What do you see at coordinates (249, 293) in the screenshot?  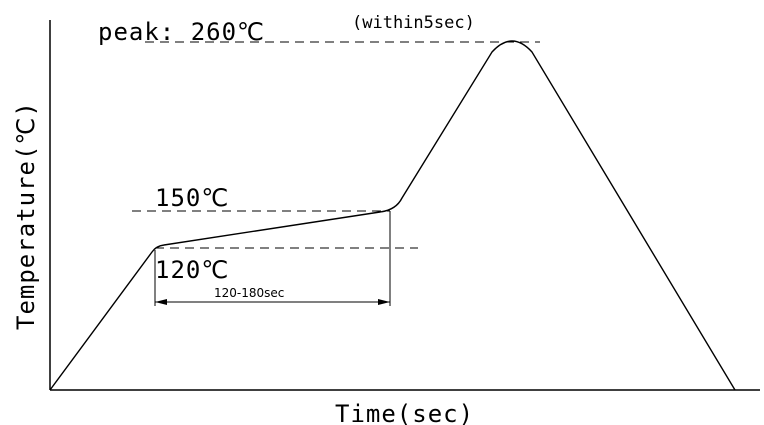 I see `duration-label: 120-180sec` at bounding box center [249, 293].